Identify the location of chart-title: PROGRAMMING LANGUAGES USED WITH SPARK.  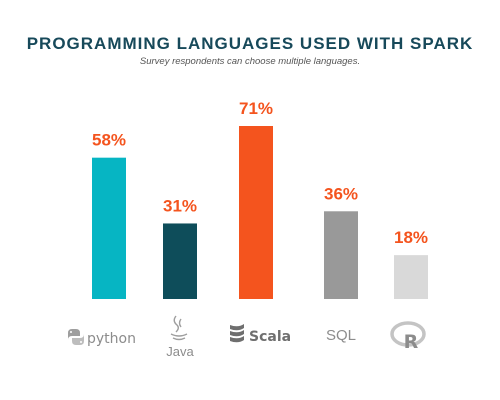
(250, 43).